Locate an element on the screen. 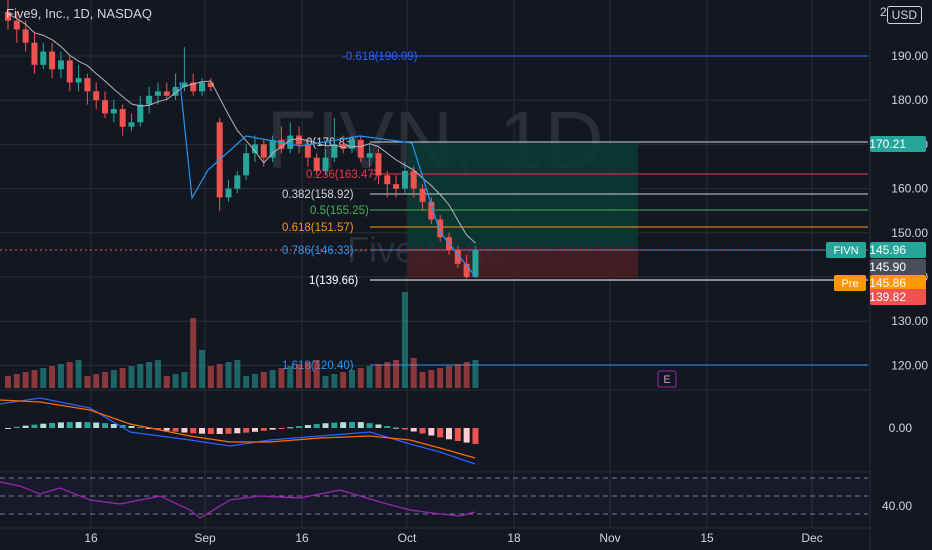 This screenshot has height=550, width=932. rsi-pane is located at coordinates (434, 498).